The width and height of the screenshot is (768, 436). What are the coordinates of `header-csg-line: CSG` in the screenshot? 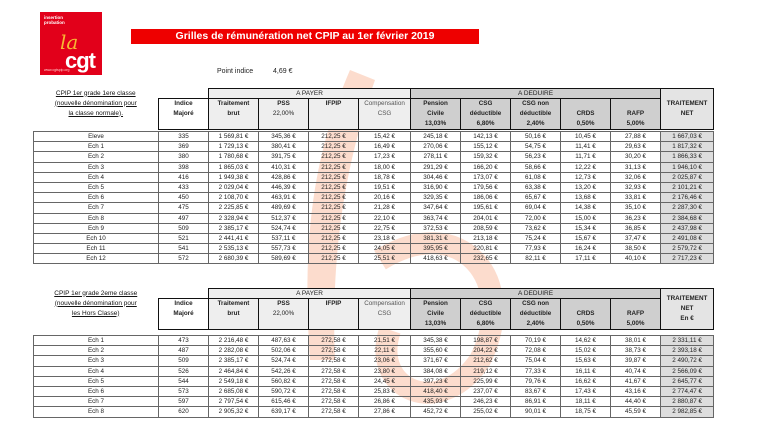 It's located at (485, 303).